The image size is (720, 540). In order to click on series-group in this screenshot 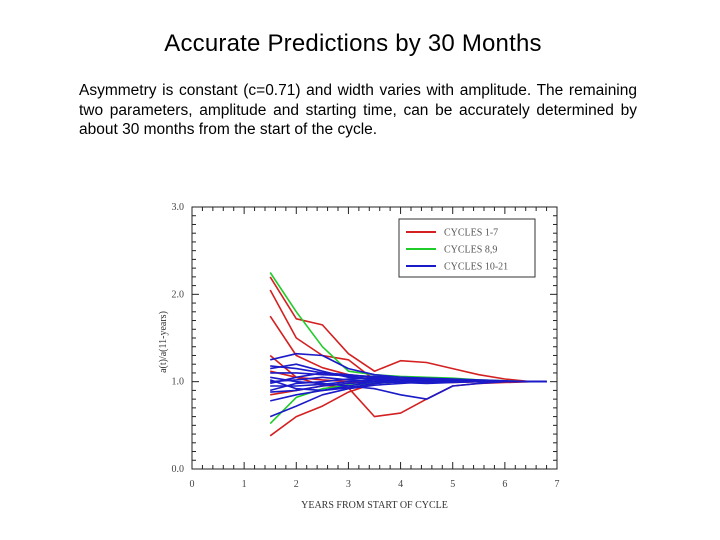, I will do `click(408, 354)`.